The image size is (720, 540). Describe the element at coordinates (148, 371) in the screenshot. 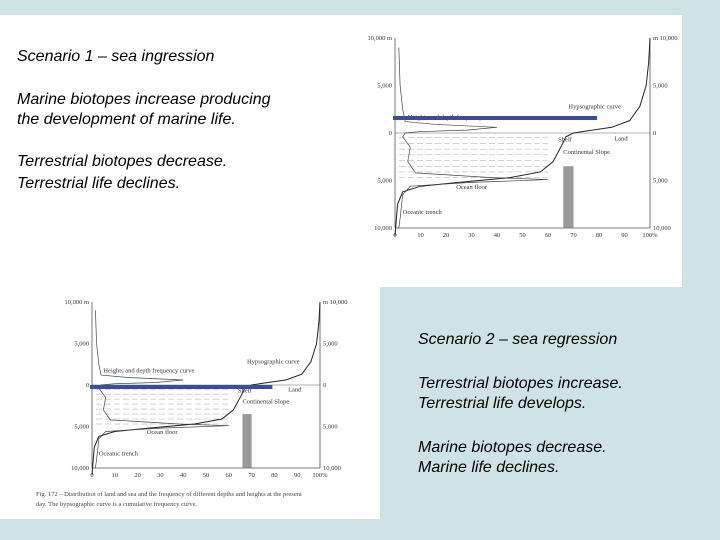

I see `figure-label: Heights and depth frequency curve` at that location.